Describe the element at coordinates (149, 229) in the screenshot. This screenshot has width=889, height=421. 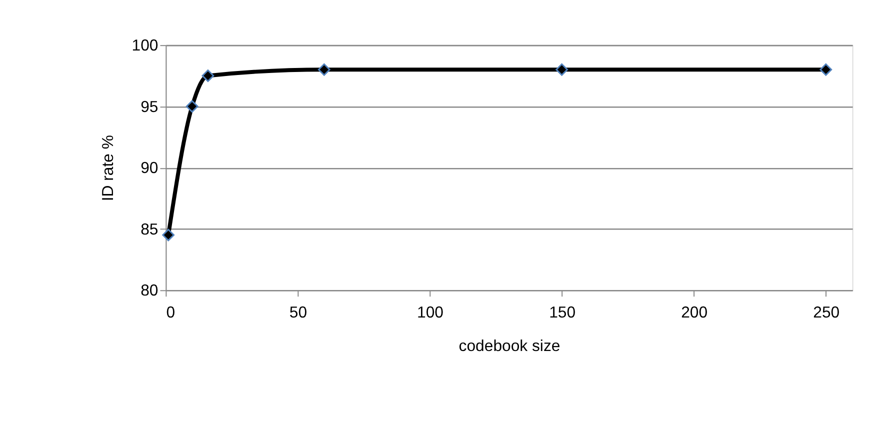
I see `y-tick-label: 85` at that location.